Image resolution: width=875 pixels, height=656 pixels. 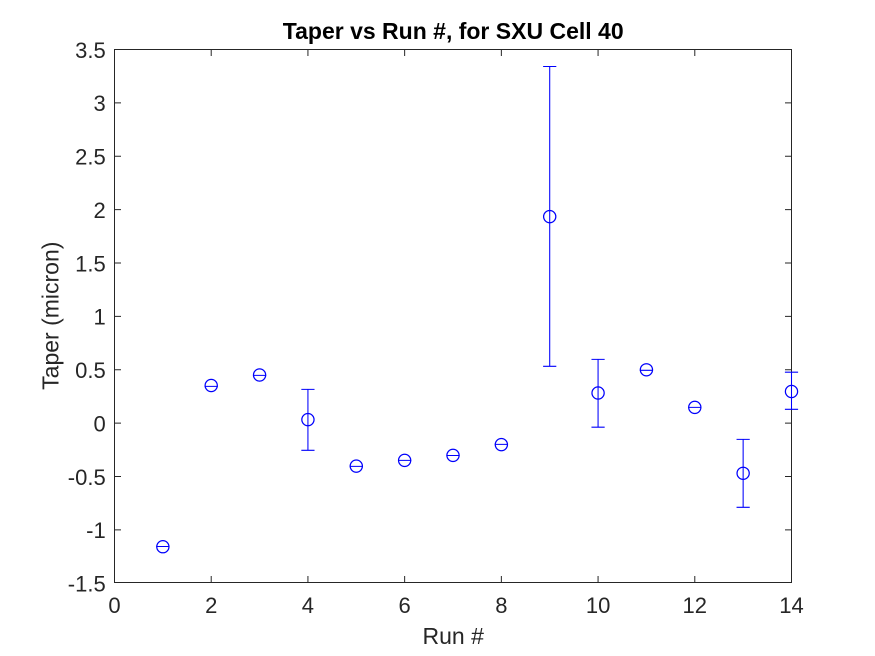 I want to click on svg-text: 1.5, so click(x=90, y=263).